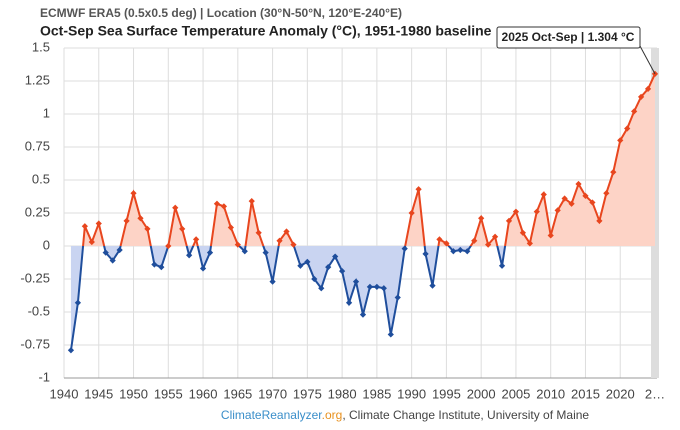 The image size is (680, 430). What do you see at coordinates (37, 211) in the screenshot?
I see `y-tick-label: 0.25` at bounding box center [37, 211].